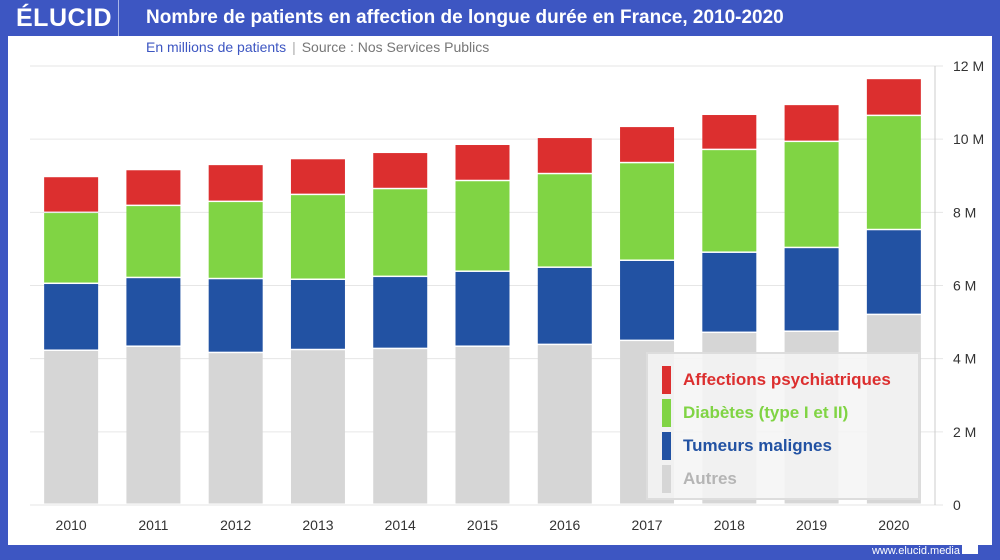 The width and height of the screenshot is (1000, 560). What do you see at coordinates (893, 97) in the screenshot?
I see `bar-segment-affections-psychiatriques-2020` at bounding box center [893, 97].